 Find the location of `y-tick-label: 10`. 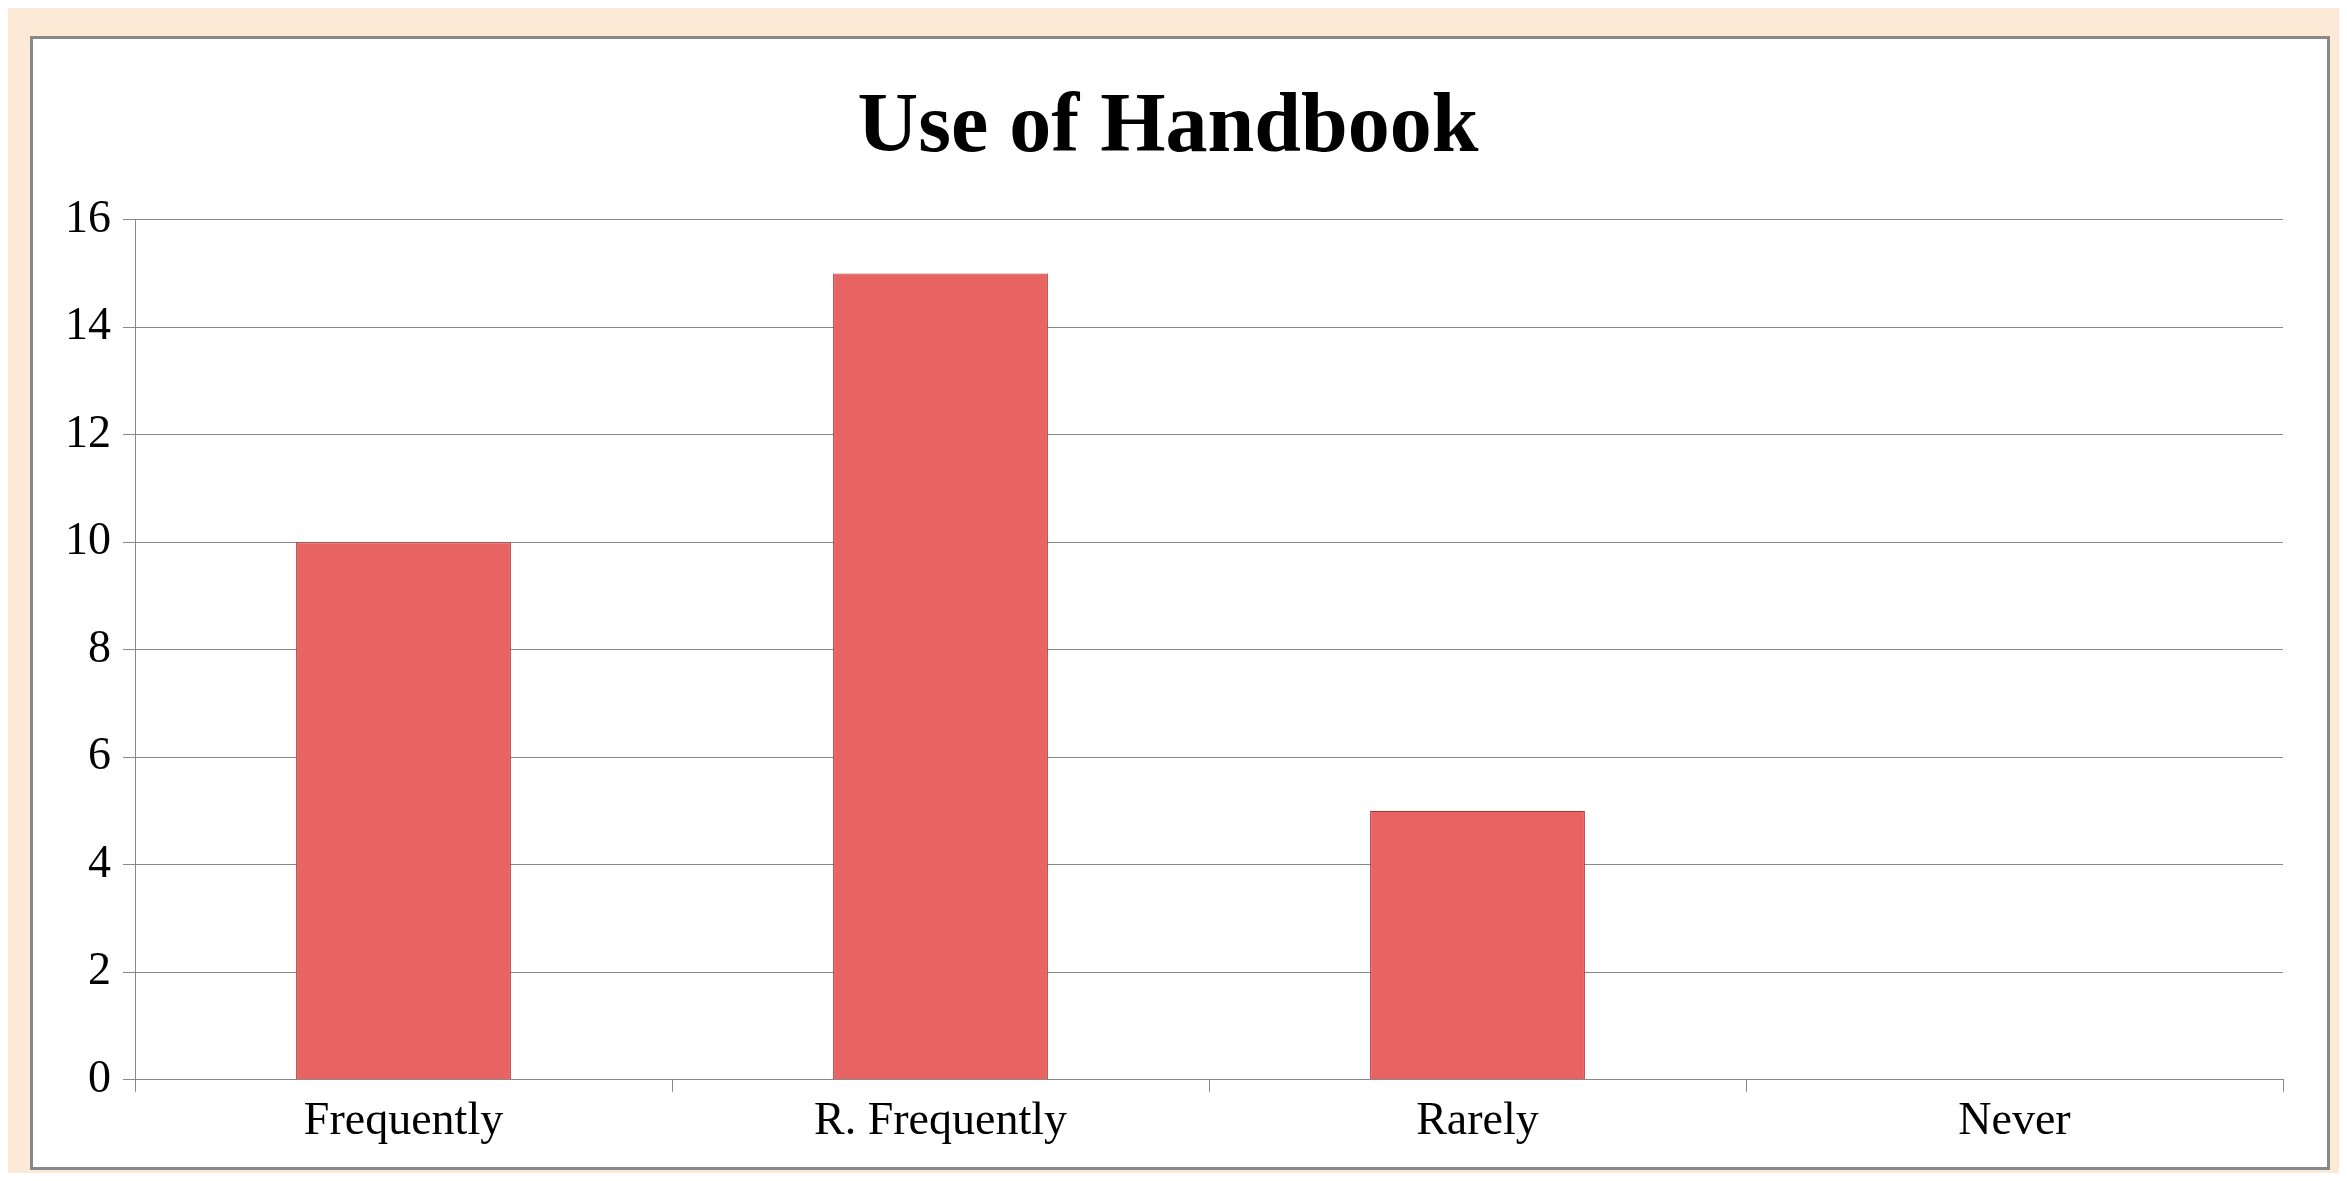

y-tick-label: 10 is located at coordinates (88, 539).